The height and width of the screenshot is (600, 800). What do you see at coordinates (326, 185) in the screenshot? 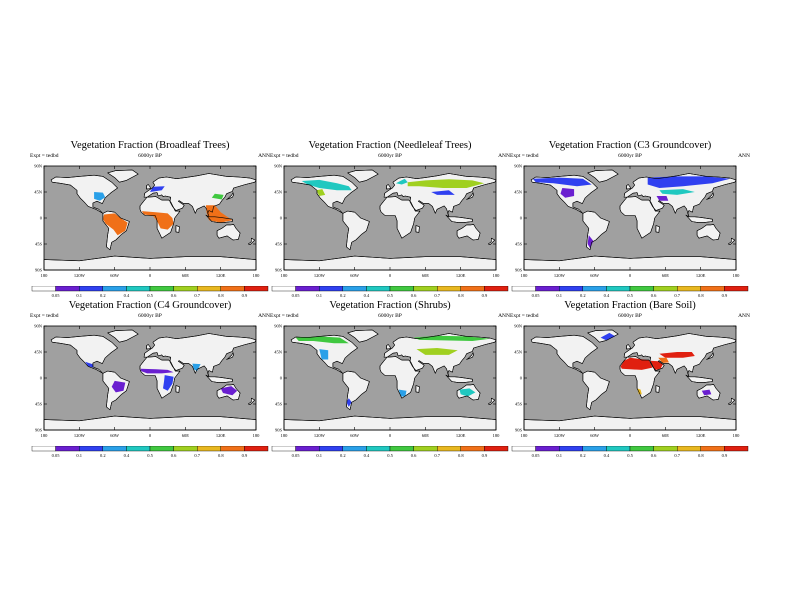
I see `na-boreal-fill` at bounding box center [326, 185].